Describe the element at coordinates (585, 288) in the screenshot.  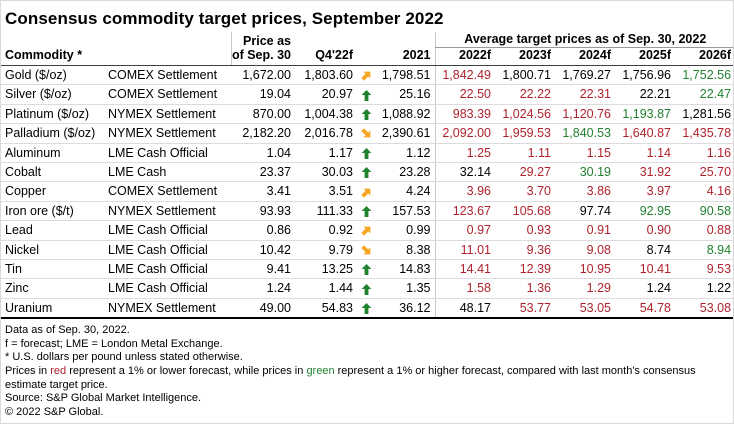
I see `forecast-value: 1.29` at that location.